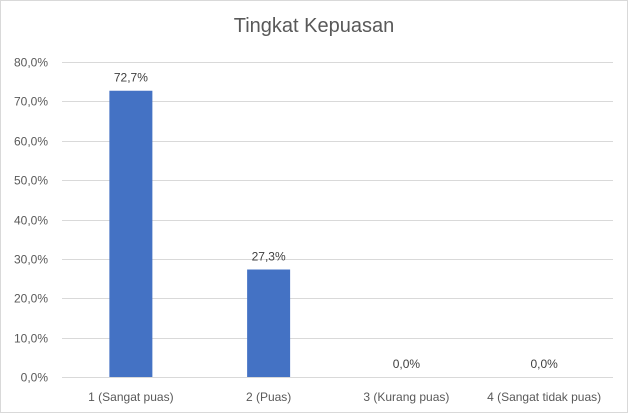  Describe the element at coordinates (131, 78) in the screenshot. I see `data-label: 72,7%` at that location.